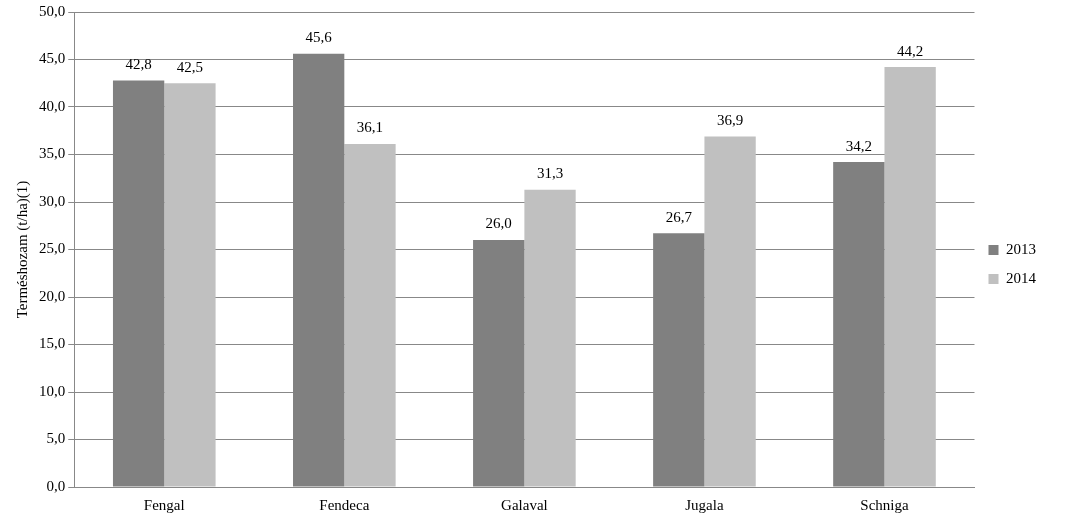 Image resolution: width=1066 pixels, height=517 pixels. What do you see at coordinates (52, 295) in the screenshot?
I see `y-tick-label: 20,0` at bounding box center [52, 295].